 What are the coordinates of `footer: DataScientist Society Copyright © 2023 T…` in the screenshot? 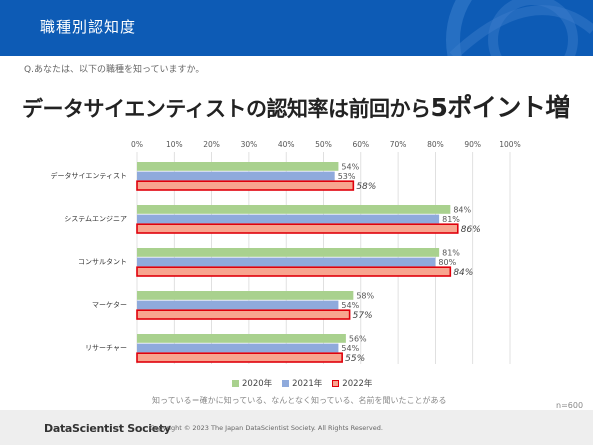 It's located at (296, 427).